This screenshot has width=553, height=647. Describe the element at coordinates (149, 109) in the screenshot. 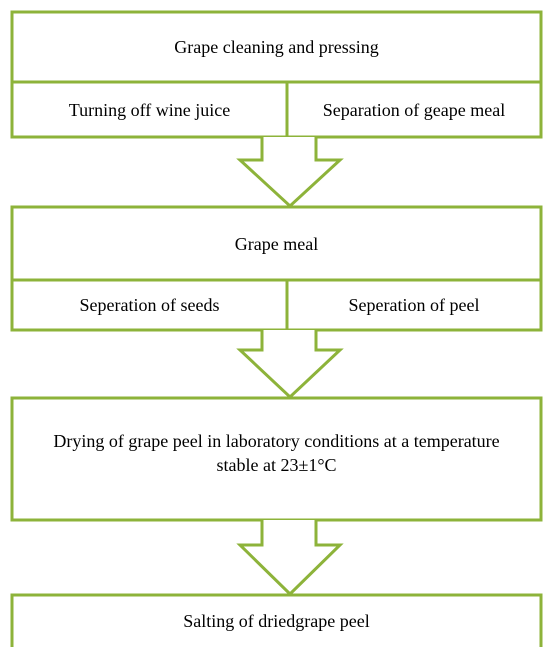

I see `sub-step: Turning off wine juice` at that location.